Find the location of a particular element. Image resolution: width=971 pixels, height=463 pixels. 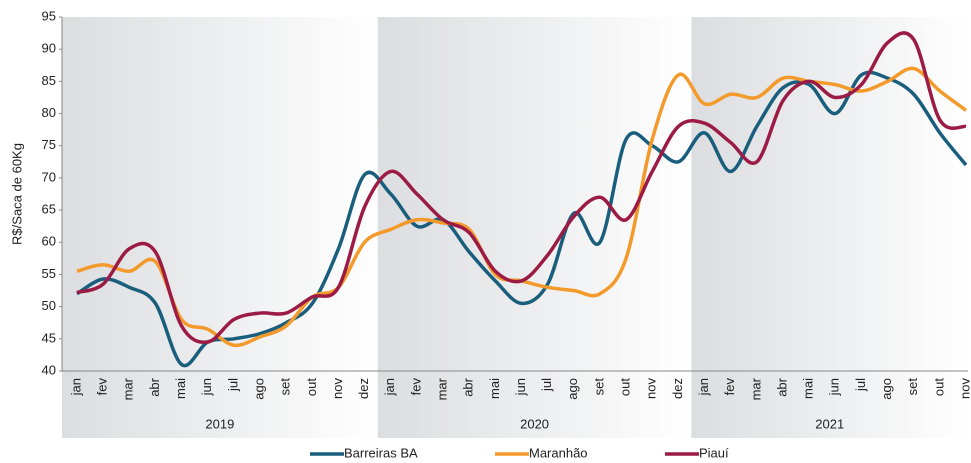

year-label: 2020 is located at coordinates (534, 423).